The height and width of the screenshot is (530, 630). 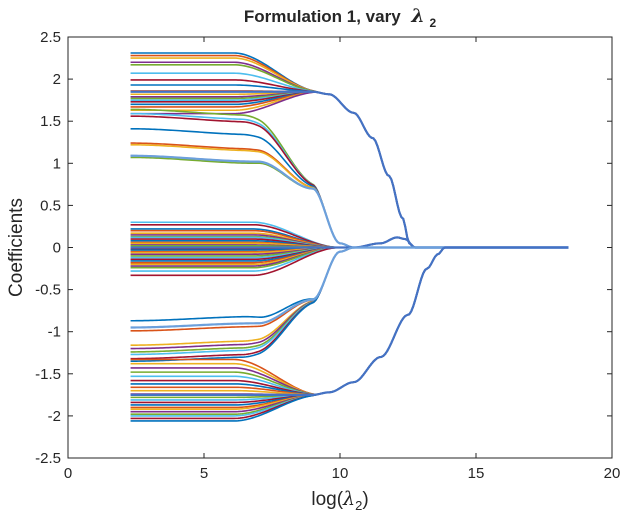 I want to click on y-tick-label: -0.5, so click(x=48, y=290).